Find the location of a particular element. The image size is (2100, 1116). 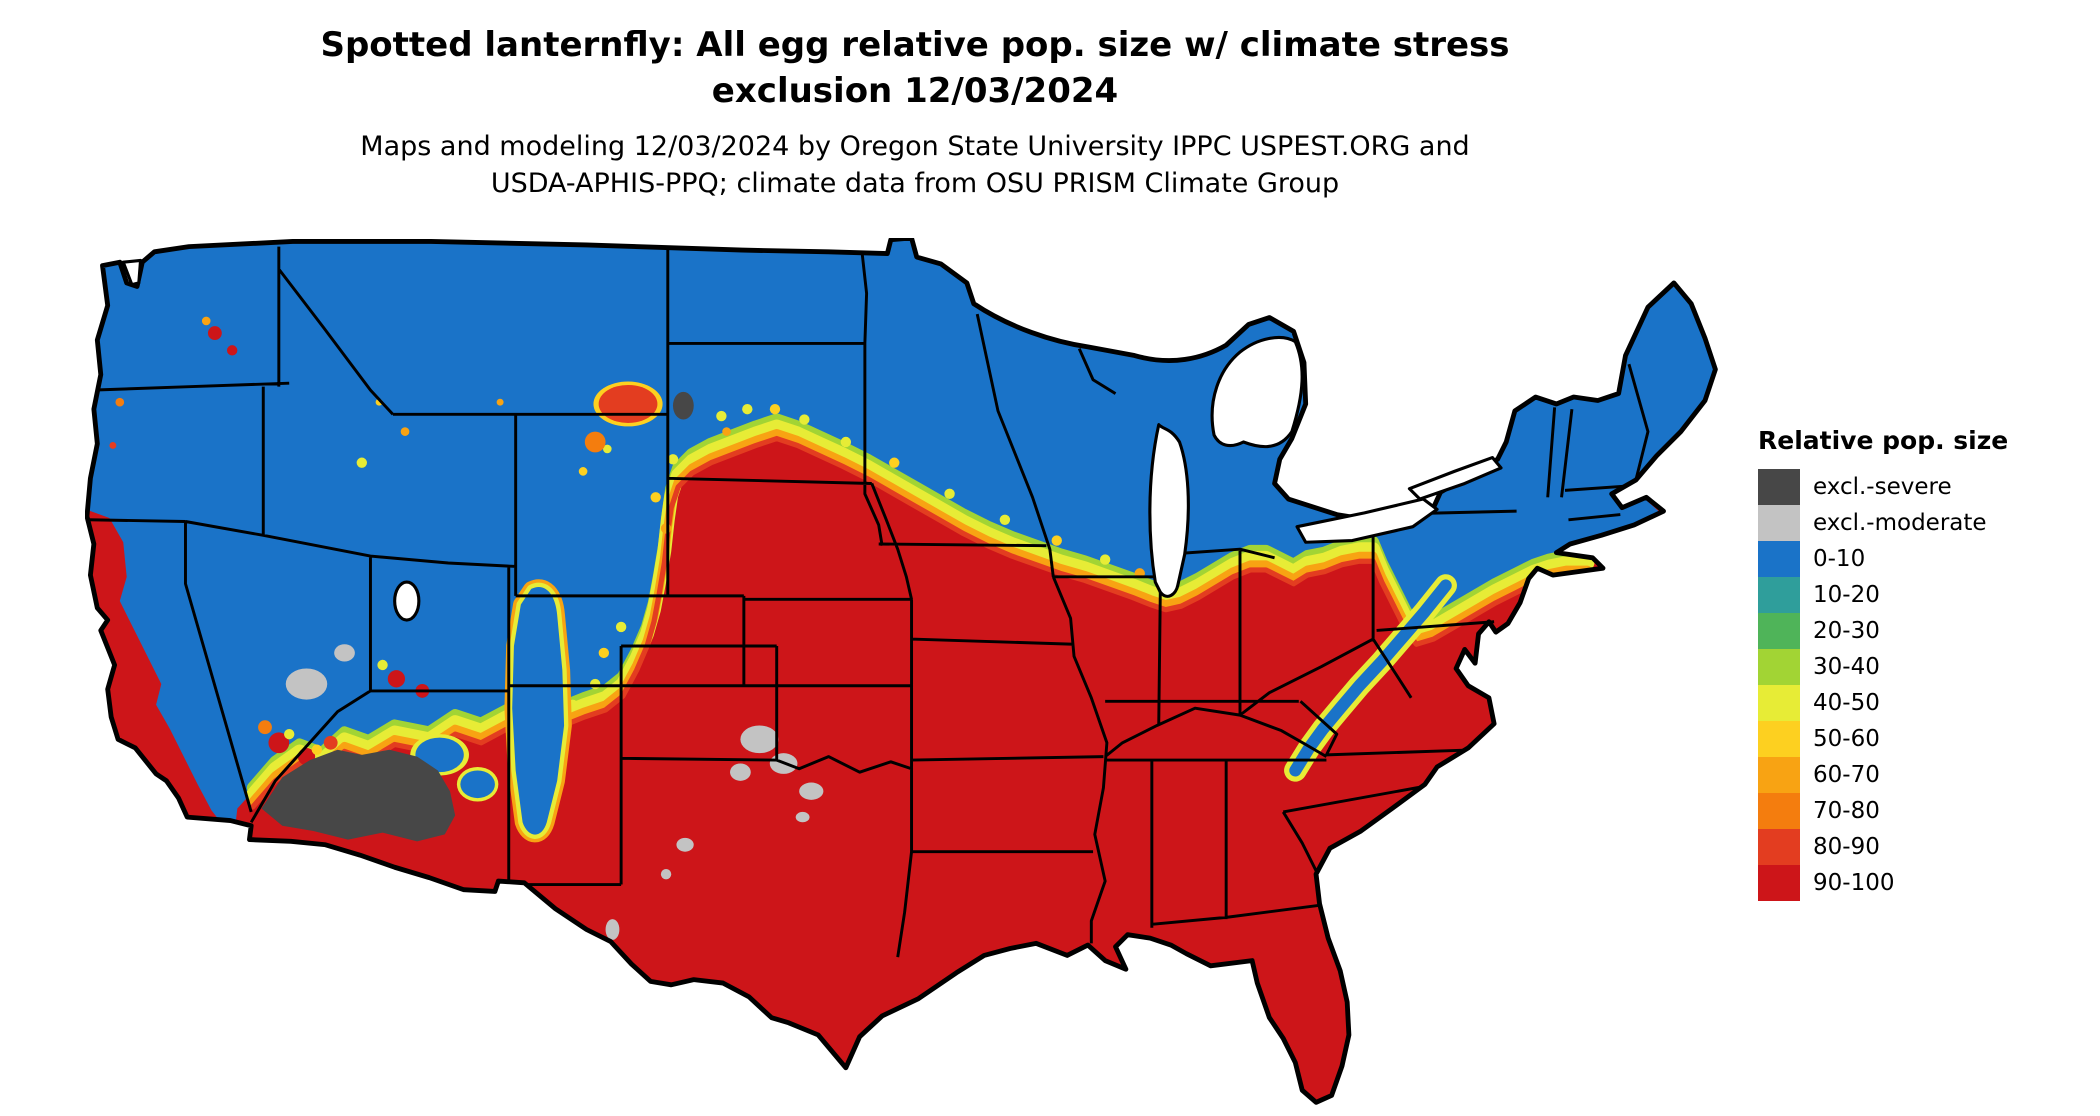

black-hills-exclusion is located at coordinates (683, 405).